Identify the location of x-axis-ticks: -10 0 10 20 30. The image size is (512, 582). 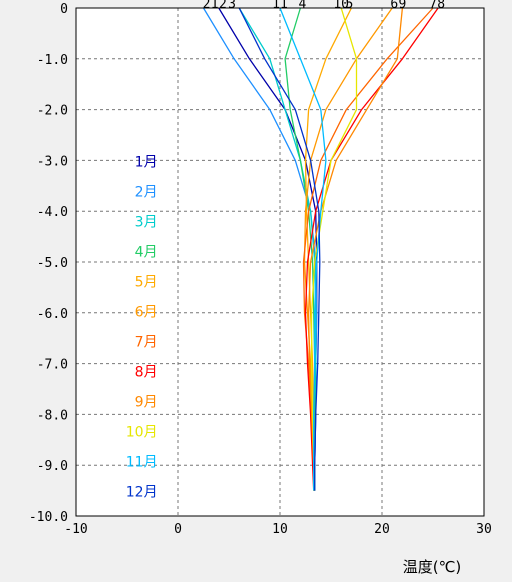
(278, 529).